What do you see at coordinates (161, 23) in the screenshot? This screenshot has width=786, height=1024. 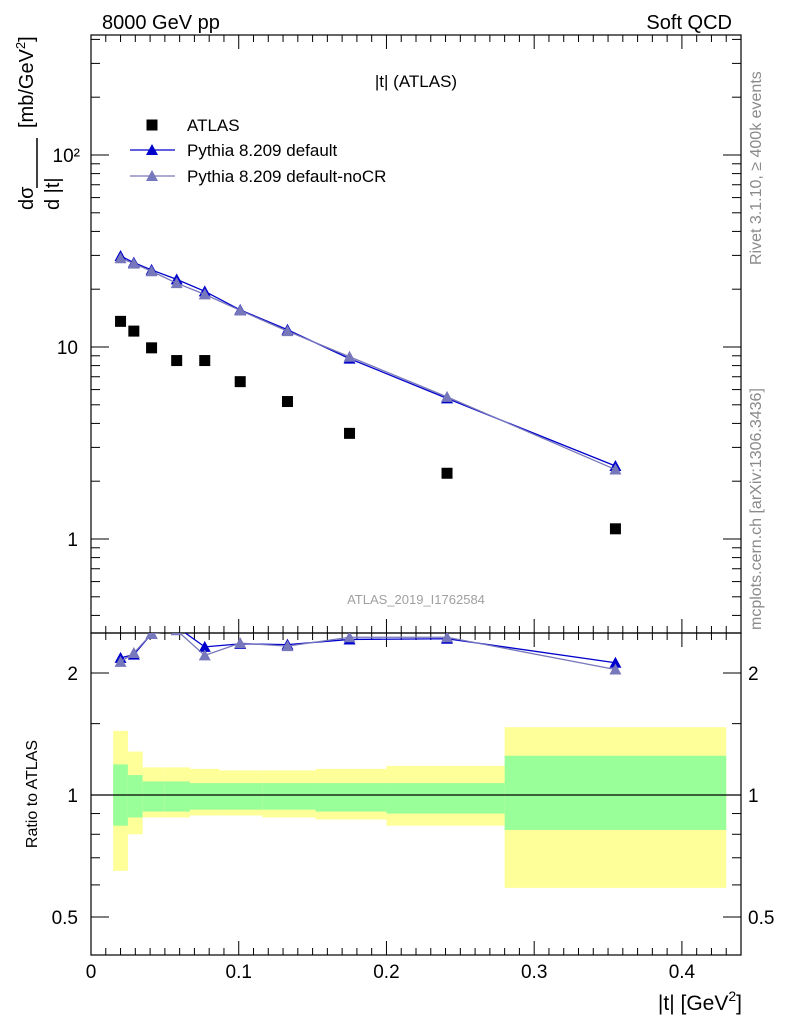 I see `header-left: 8000 GeV pp` at bounding box center [161, 23].